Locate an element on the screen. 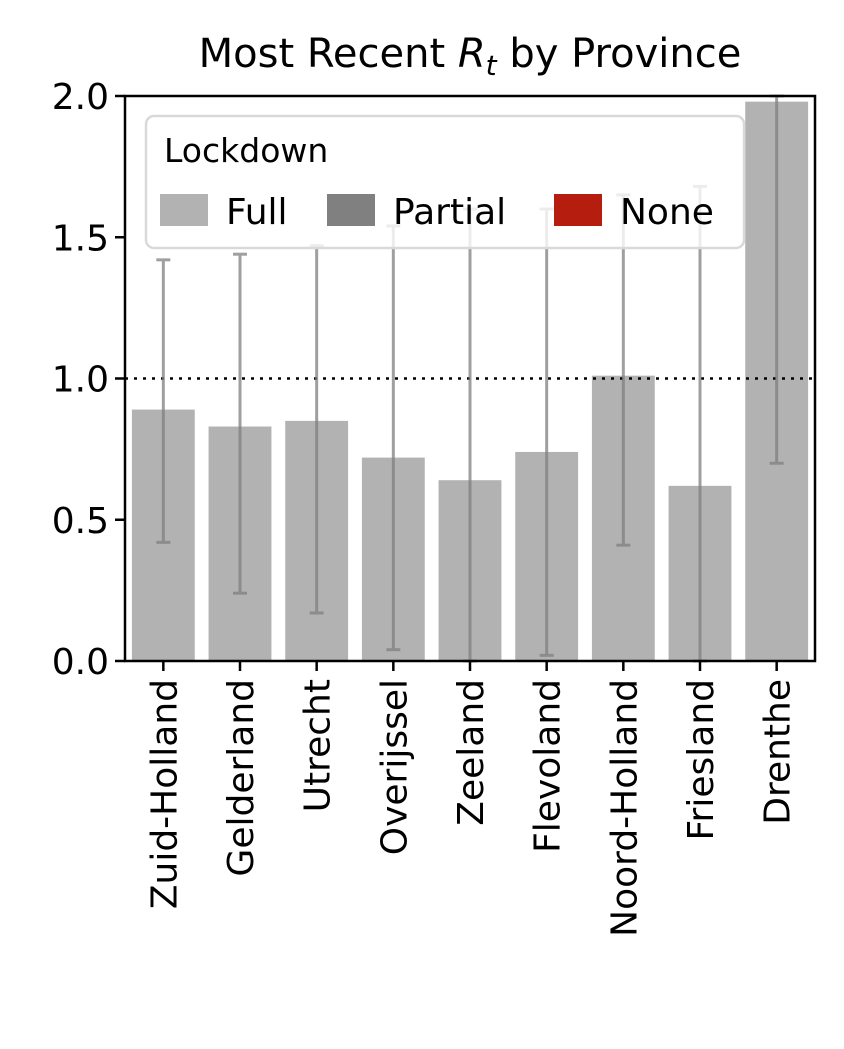 The width and height of the screenshot is (844, 1049). y-tick-label: 1.0 is located at coordinates (80, 380).